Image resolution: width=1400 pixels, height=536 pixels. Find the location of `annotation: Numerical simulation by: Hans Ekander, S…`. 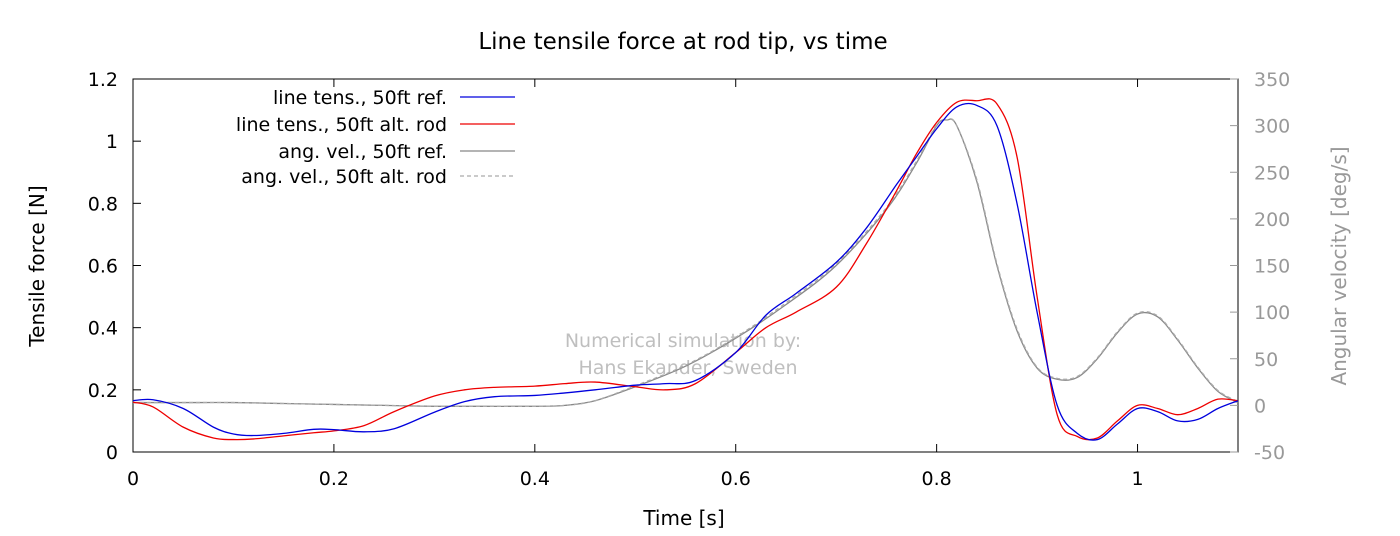

annotation: Numerical simulation by: Hans Ekander, S… is located at coordinates (683, 354).